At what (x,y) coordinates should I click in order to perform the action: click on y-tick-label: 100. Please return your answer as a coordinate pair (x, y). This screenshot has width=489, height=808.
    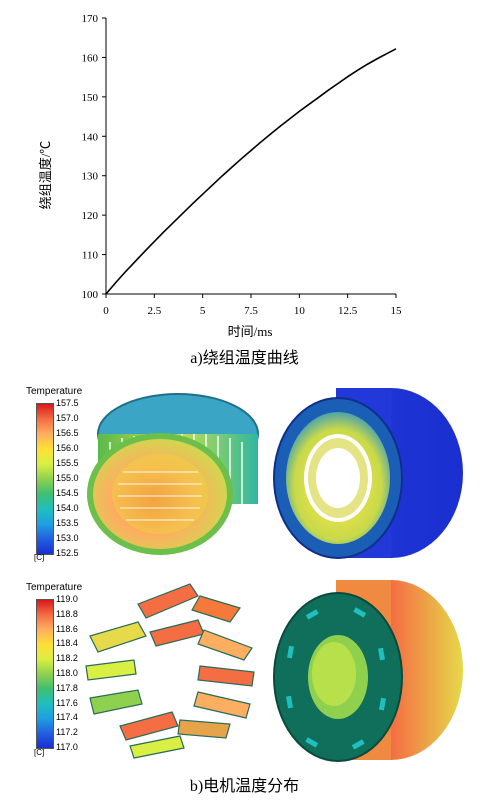
    Looking at the image, I should click on (90, 295).